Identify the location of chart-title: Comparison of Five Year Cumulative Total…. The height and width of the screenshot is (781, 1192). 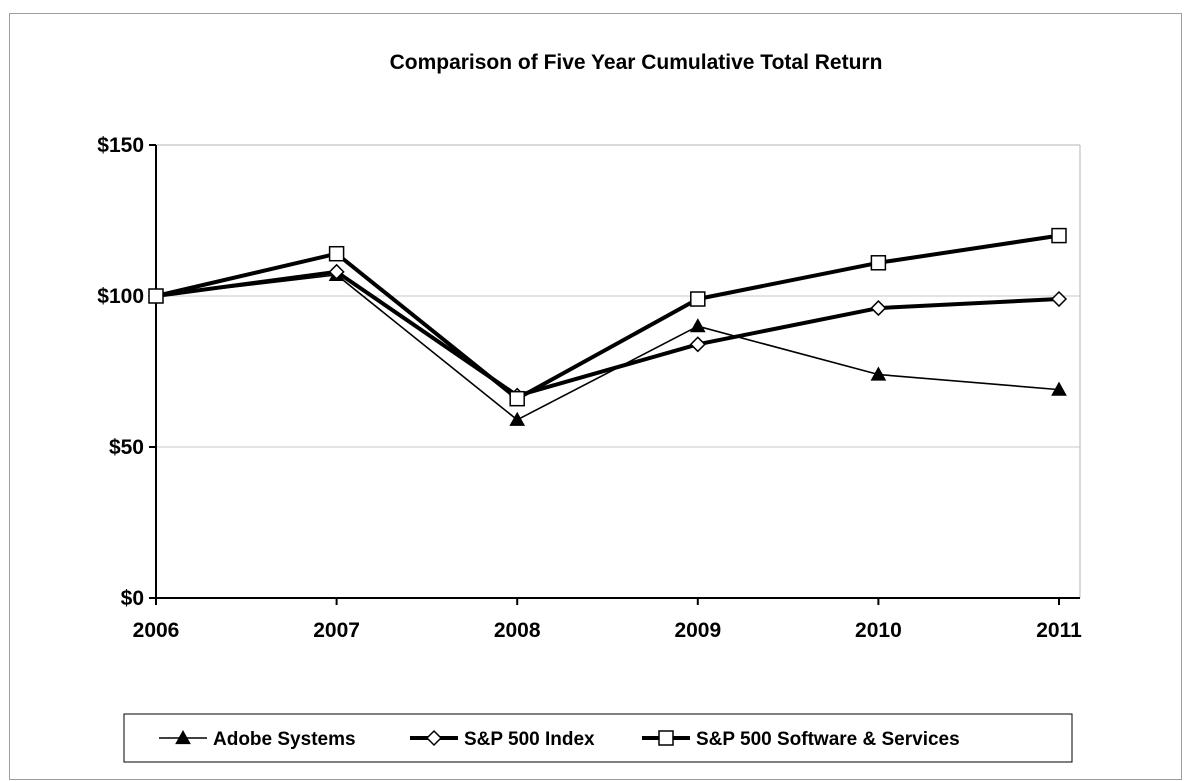
(636, 62).